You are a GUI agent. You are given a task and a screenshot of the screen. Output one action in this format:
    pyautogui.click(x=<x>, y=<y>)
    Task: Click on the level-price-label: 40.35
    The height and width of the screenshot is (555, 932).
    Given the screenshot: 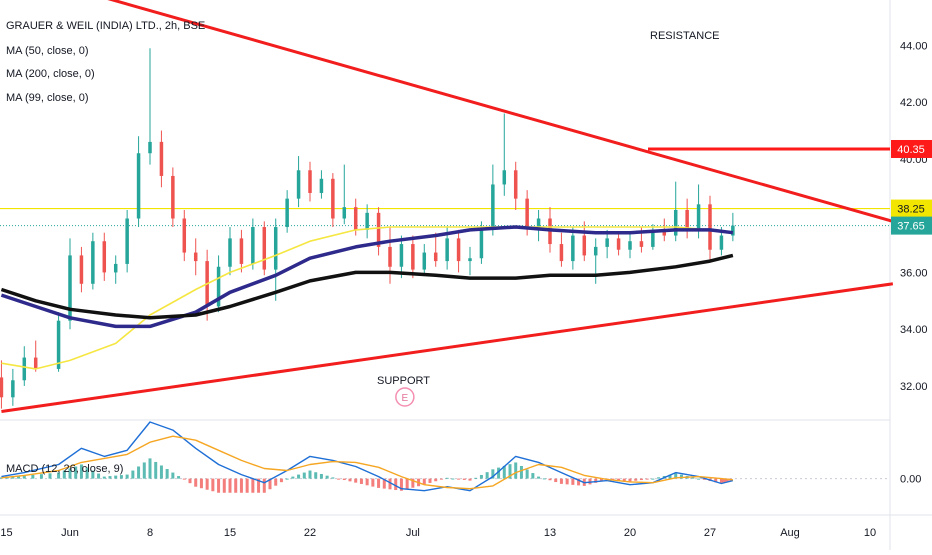 What is the action you would take?
    pyautogui.click(x=911, y=150)
    